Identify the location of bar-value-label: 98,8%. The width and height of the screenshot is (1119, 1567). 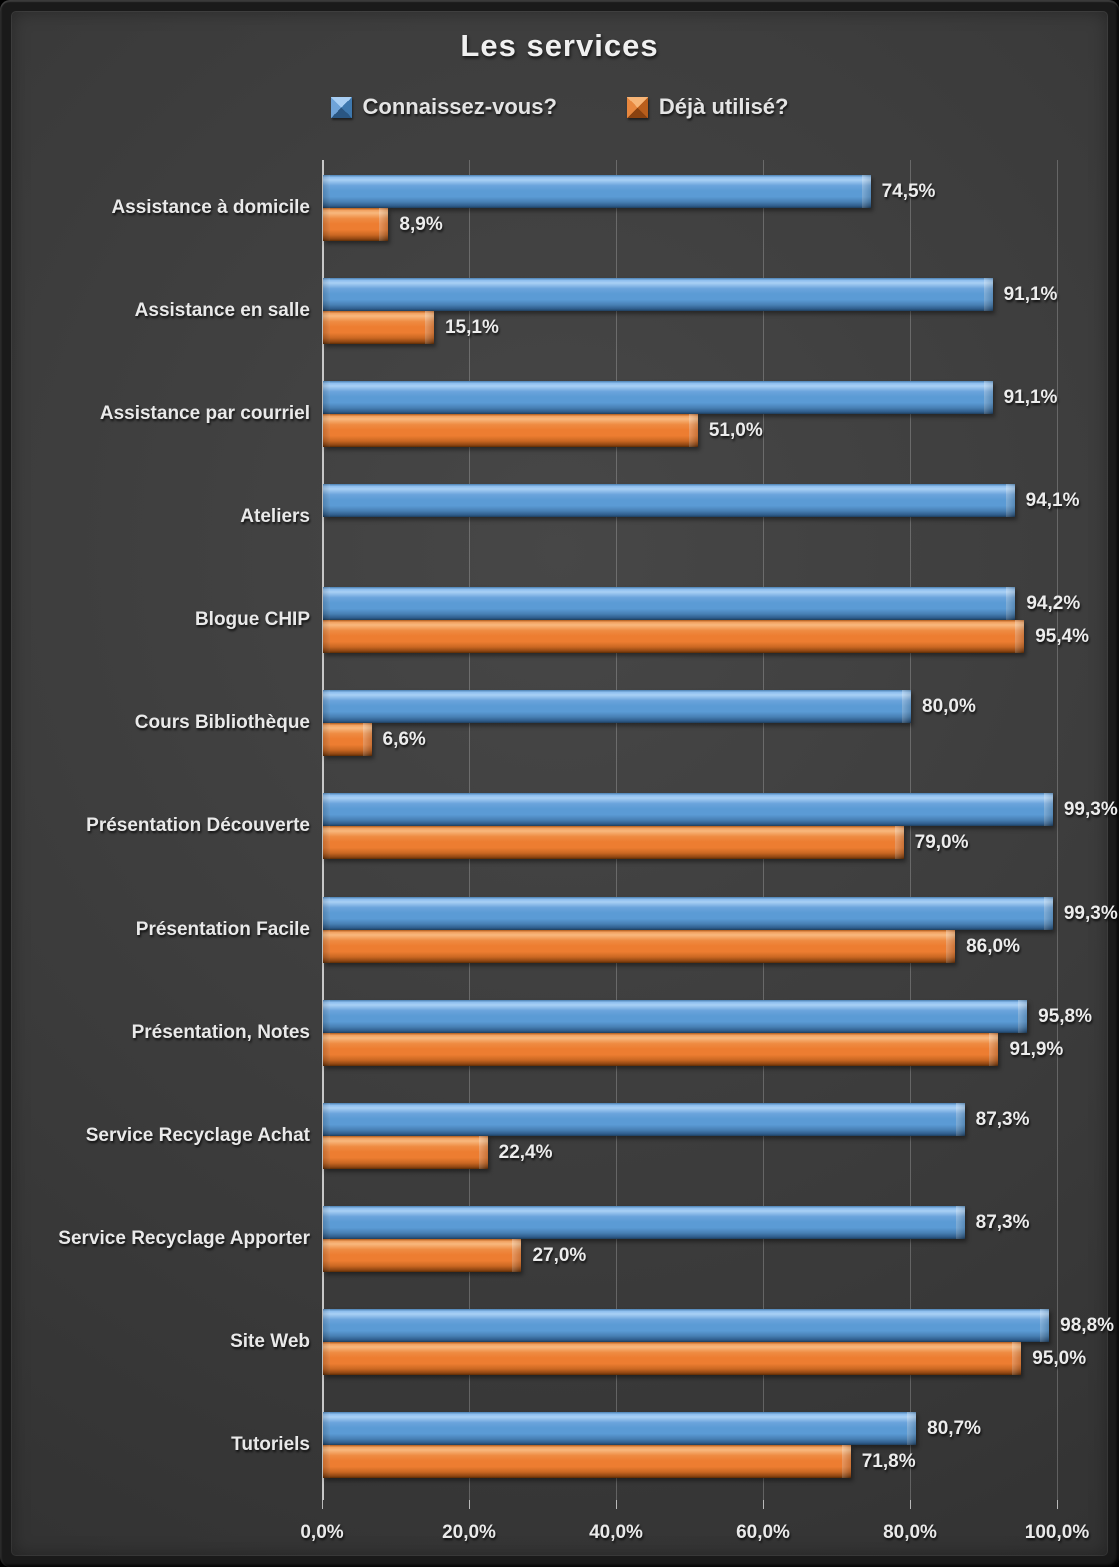
(1087, 1325).